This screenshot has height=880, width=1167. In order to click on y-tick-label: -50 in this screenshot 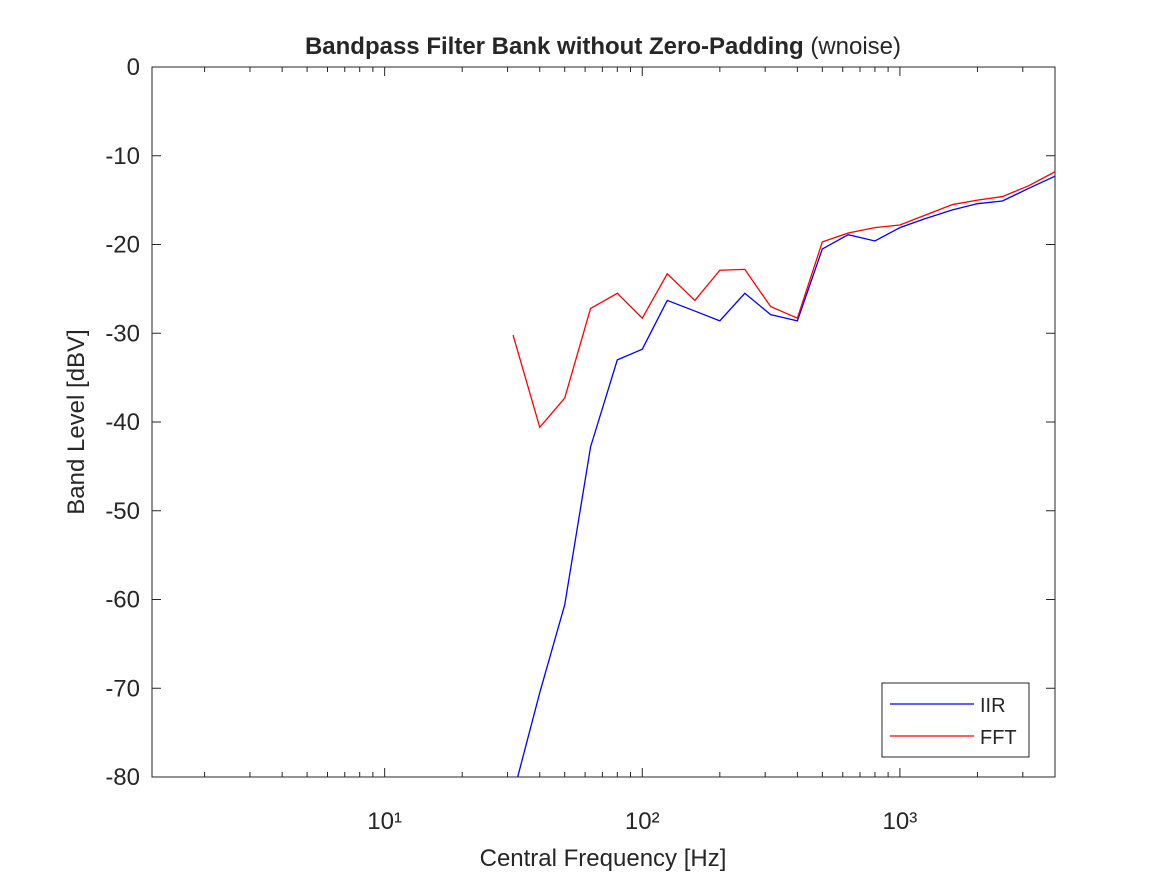, I will do `click(122, 511)`.